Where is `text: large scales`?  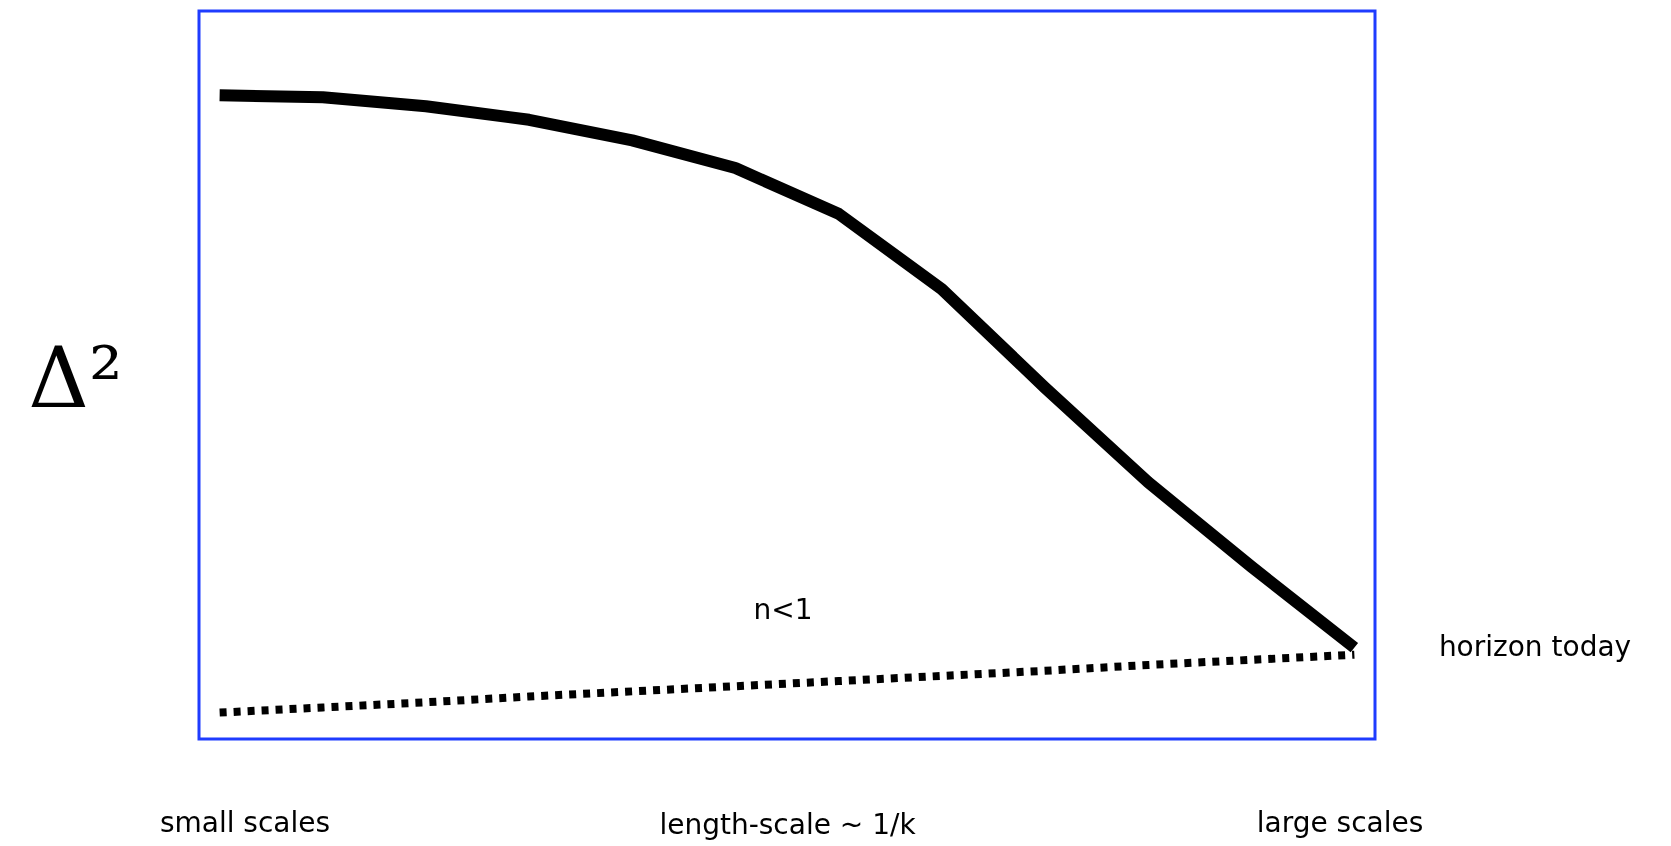 text: large scales is located at coordinates (1340, 822).